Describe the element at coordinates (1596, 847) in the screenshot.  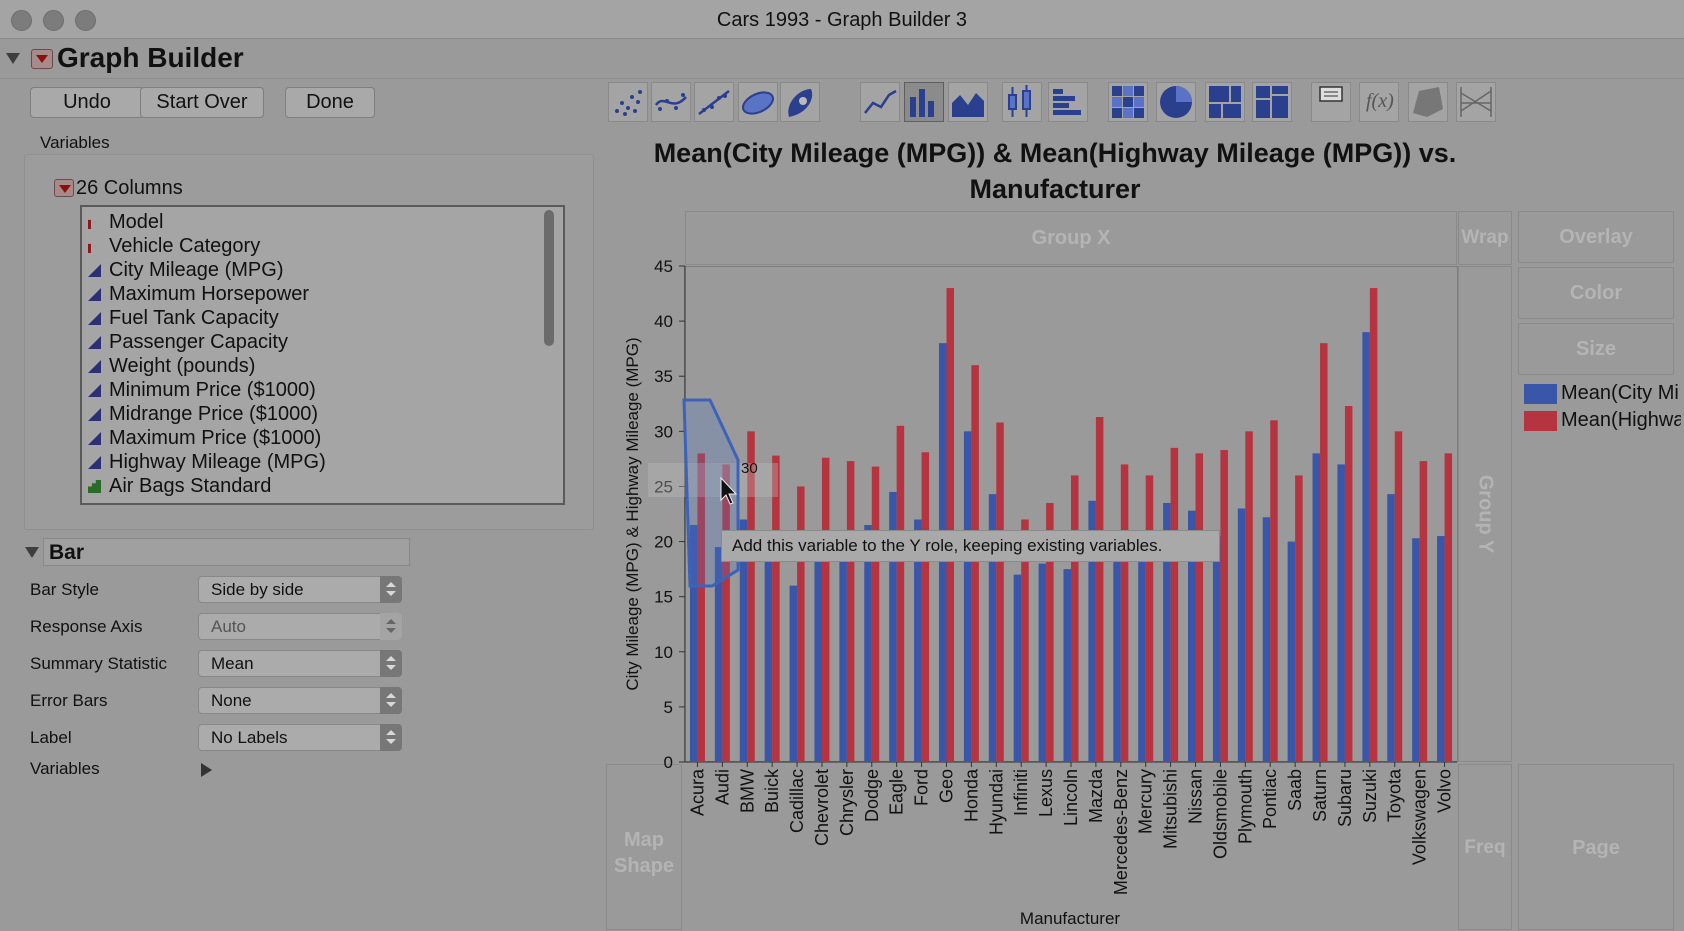
I see `page-zone: Page` at that location.